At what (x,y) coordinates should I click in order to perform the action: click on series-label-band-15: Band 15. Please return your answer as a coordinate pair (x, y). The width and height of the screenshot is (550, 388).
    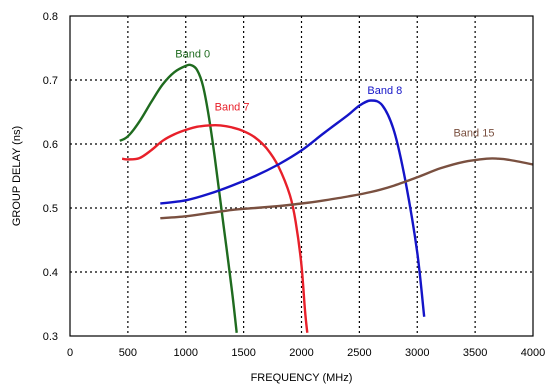
    Looking at the image, I should click on (473, 133).